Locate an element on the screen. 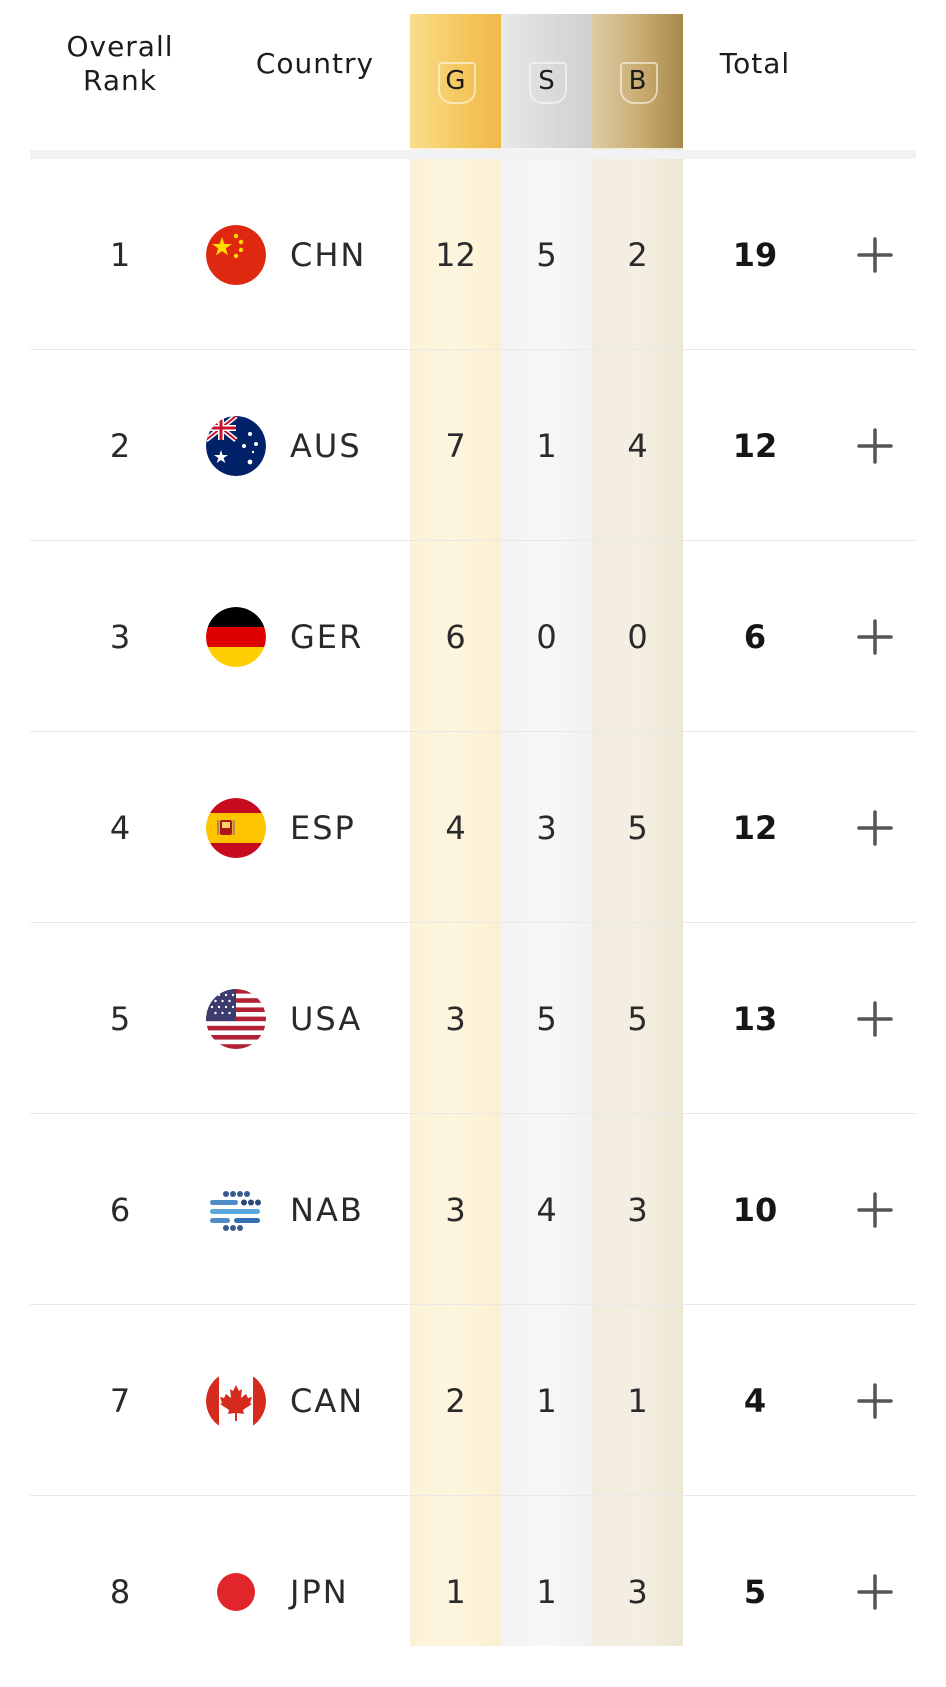 The image size is (946, 1687). gold-header-label: G is located at coordinates (455, 81).